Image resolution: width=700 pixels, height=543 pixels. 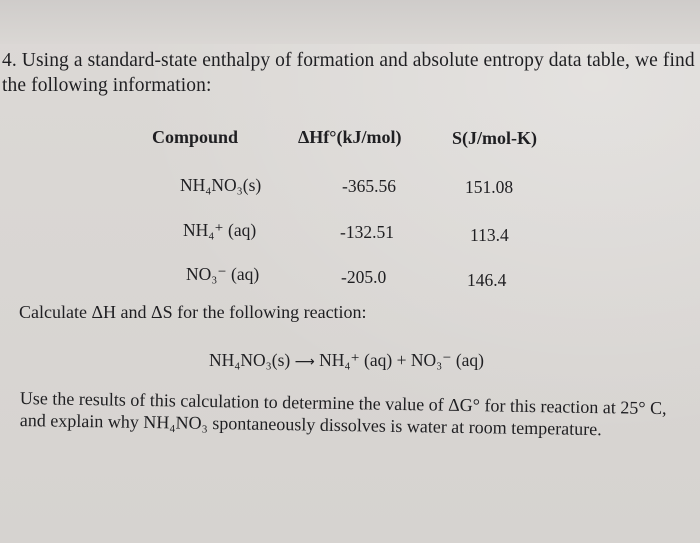 What do you see at coordinates (195, 137) in the screenshot?
I see `header-compound: Compound` at bounding box center [195, 137].